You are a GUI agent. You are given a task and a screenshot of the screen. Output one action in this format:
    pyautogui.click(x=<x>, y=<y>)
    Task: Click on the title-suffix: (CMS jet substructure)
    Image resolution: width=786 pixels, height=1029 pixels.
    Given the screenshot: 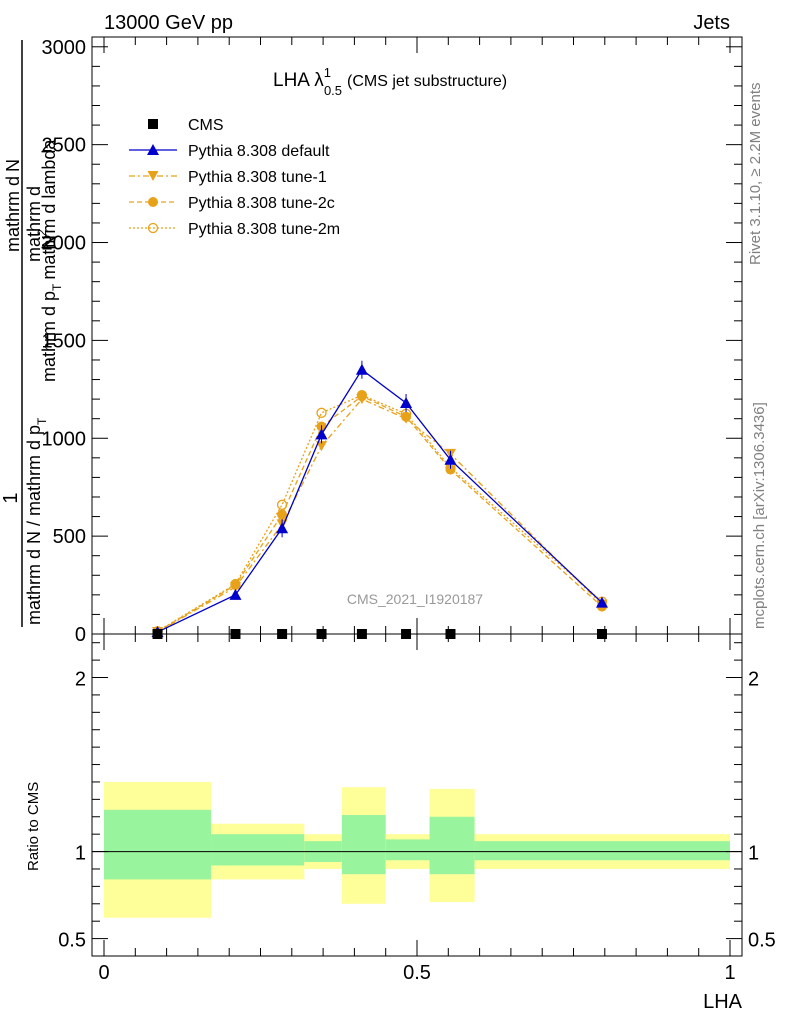 What is the action you would take?
    pyautogui.click(x=427, y=81)
    